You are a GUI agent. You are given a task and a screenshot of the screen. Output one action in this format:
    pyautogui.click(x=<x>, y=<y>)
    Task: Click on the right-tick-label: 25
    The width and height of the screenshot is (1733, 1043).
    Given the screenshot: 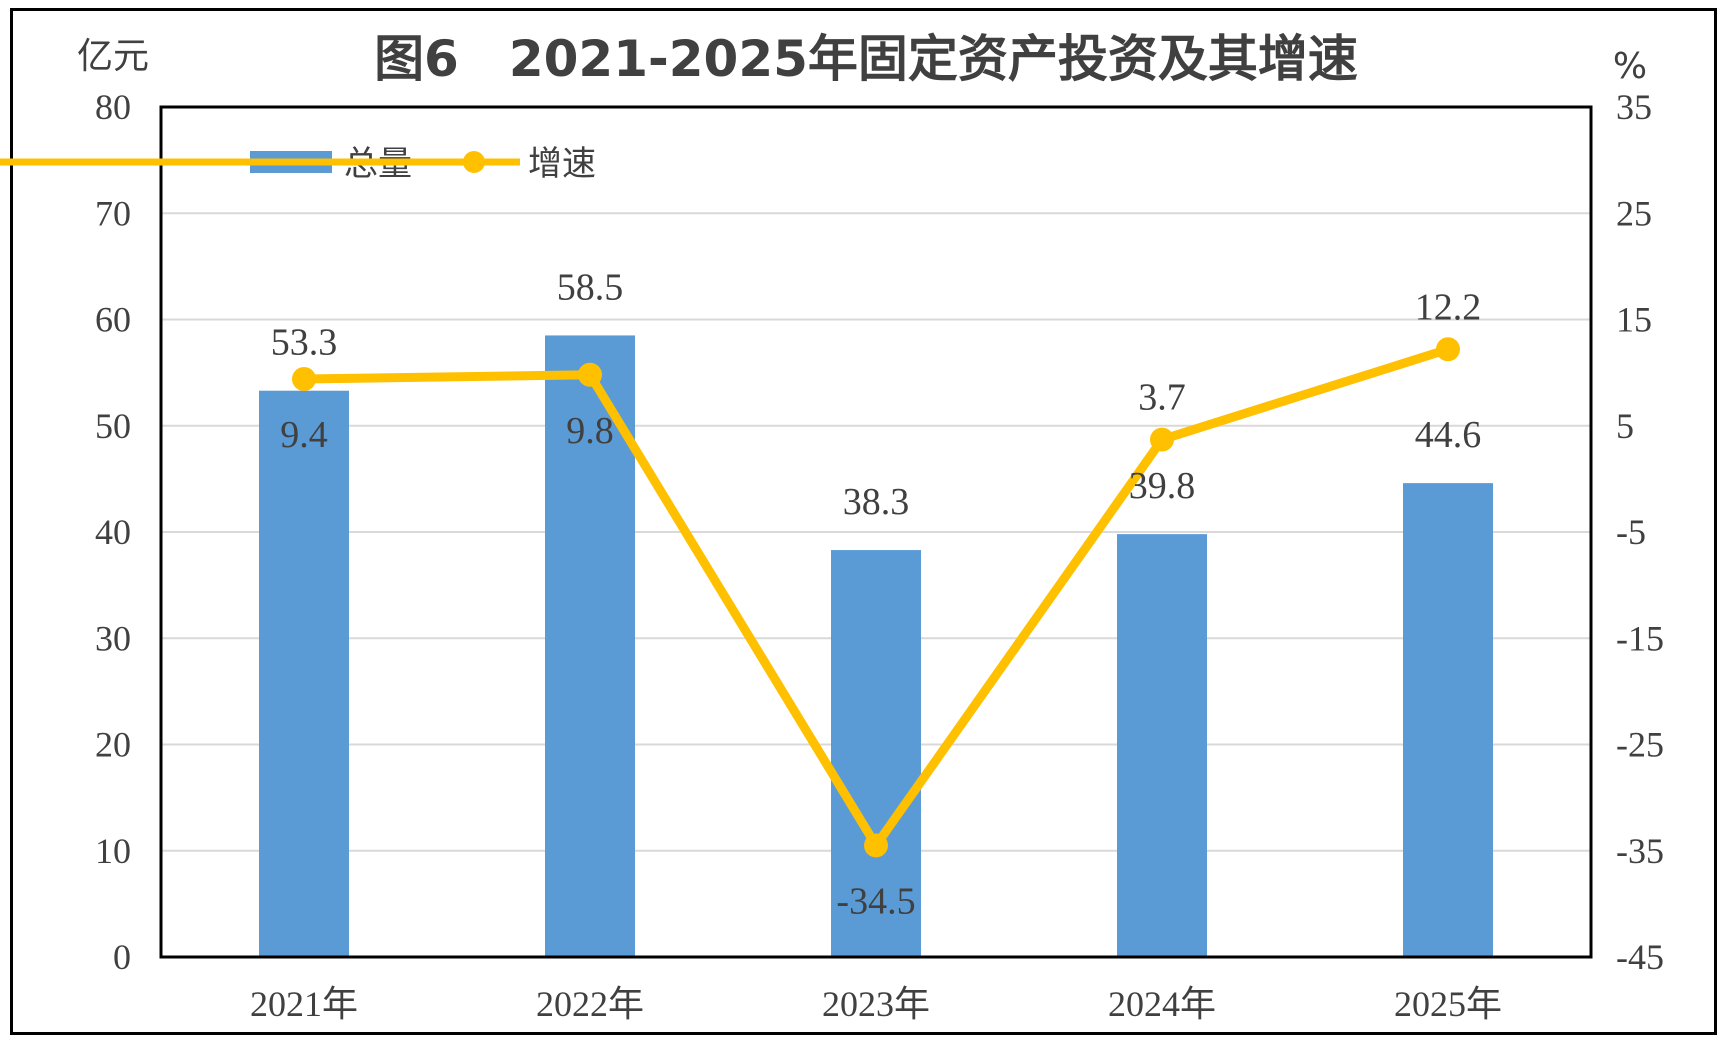 What is the action you would take?
    pyautogui.click(x=1634, y=213)
    